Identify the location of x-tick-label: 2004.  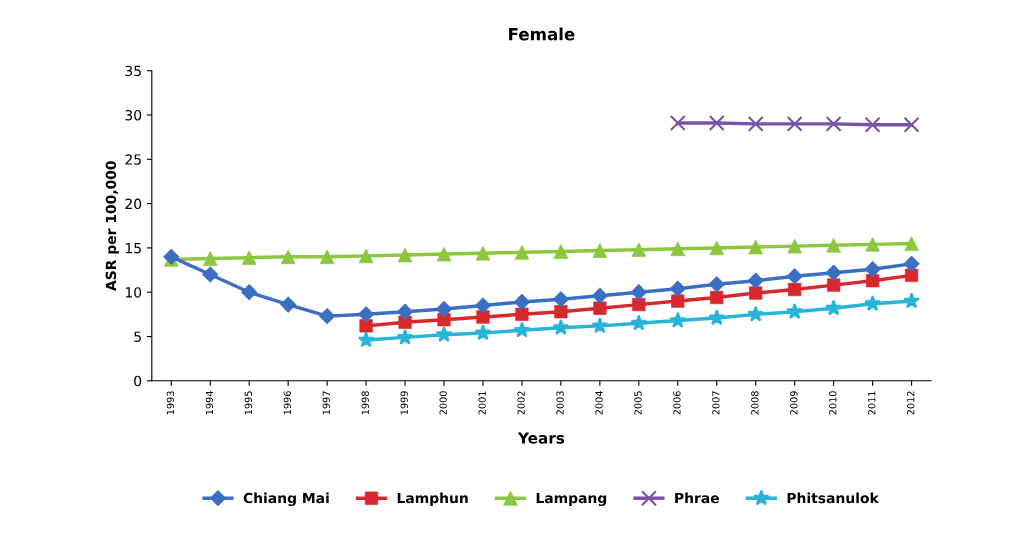
(599, 403).